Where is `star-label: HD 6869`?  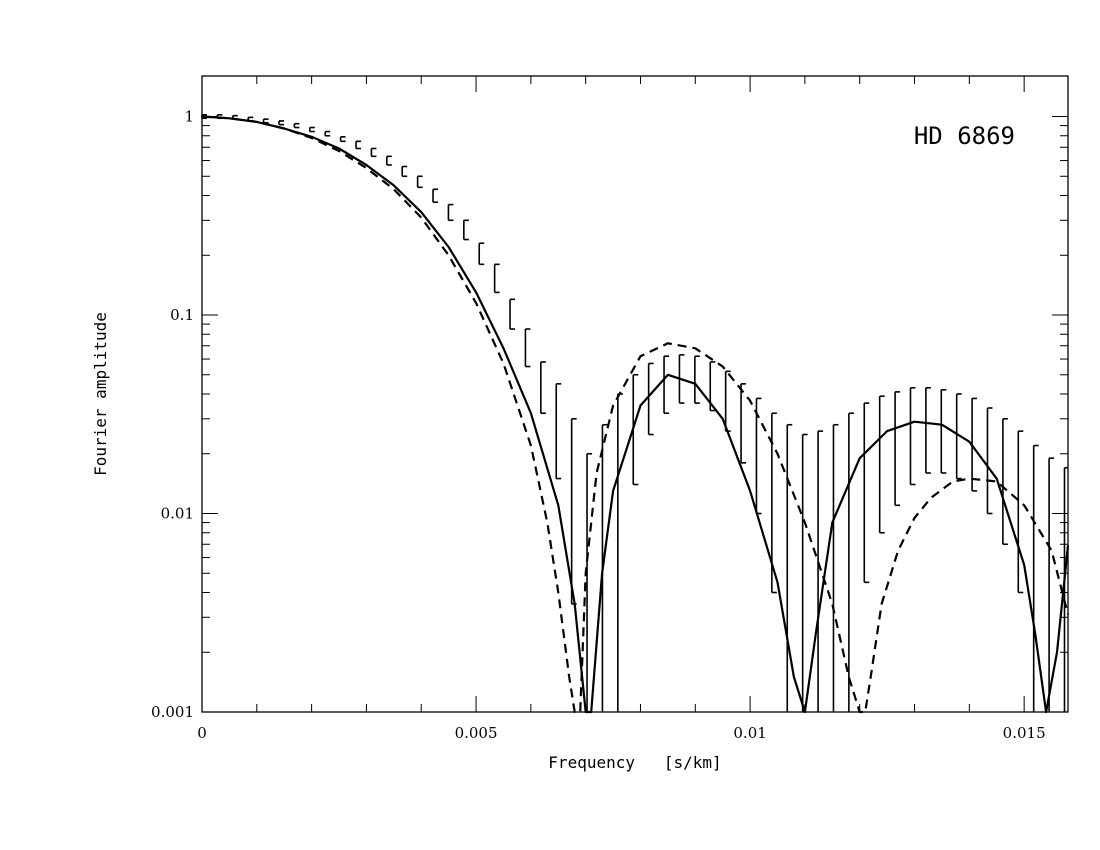
star-label: HD 6869 is located at coordinates (964, 136).